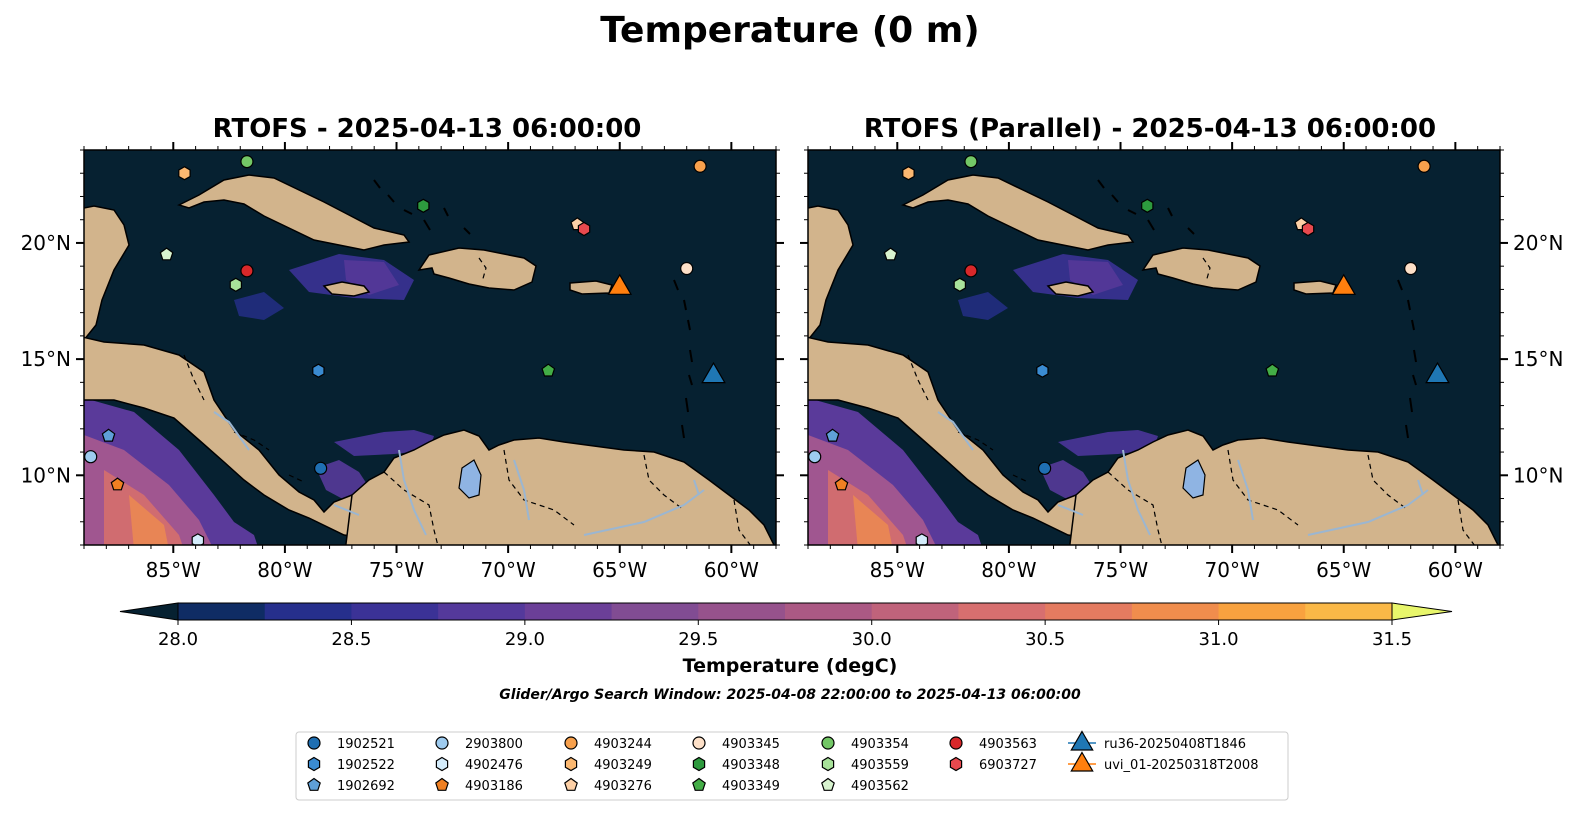 This screenshot has width=1580, height=827. I want to click on legend-label: 4903354, so click(880, 744).